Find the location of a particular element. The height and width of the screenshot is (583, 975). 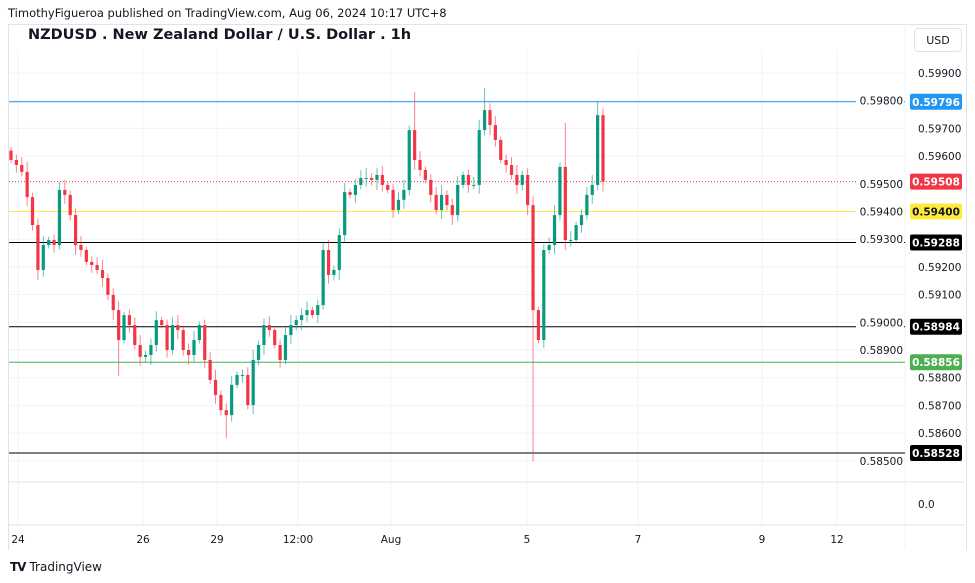

price-tick: 0.59500 is located at coordinates (880, 183).